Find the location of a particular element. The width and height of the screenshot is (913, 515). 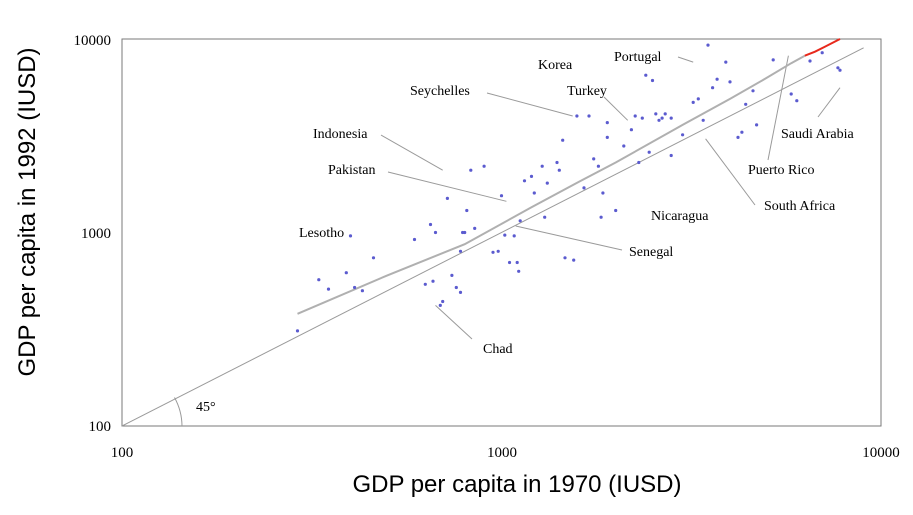

leader-line-seychelles is located at coordinates (529, 104).